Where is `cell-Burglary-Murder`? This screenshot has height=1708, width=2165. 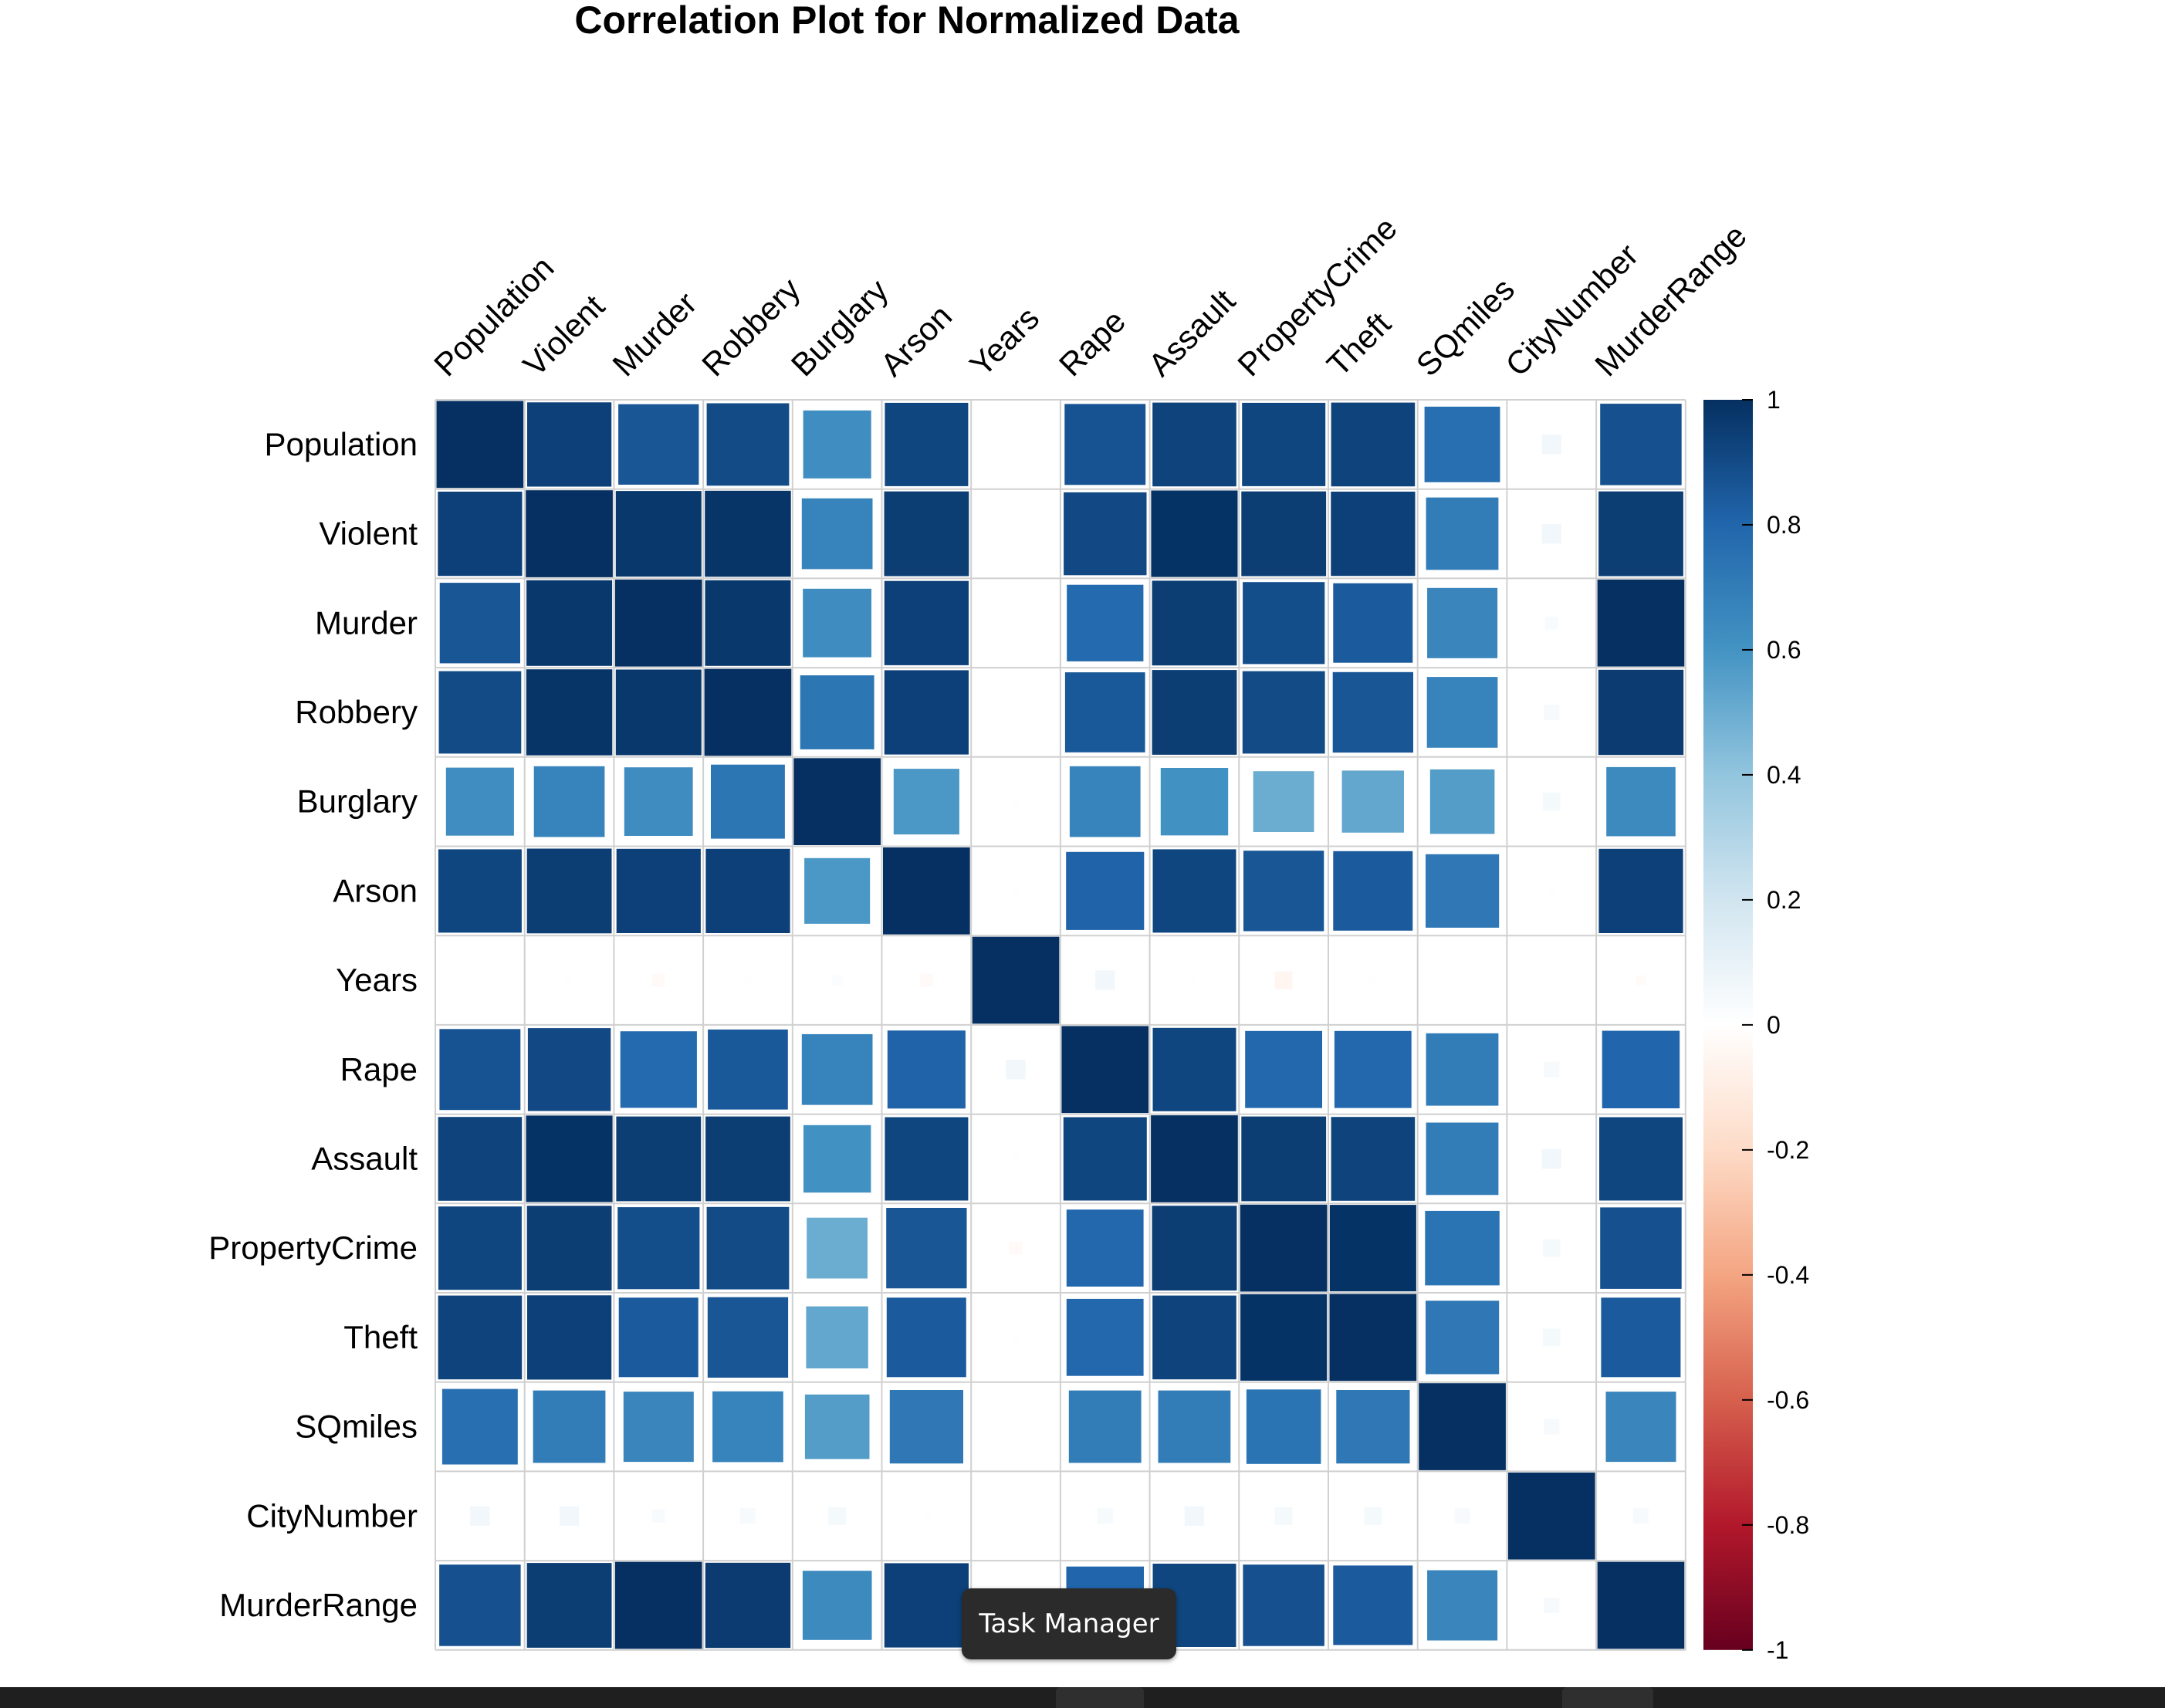
cell-Burglary-Murder is located at coordinates (658, 802).